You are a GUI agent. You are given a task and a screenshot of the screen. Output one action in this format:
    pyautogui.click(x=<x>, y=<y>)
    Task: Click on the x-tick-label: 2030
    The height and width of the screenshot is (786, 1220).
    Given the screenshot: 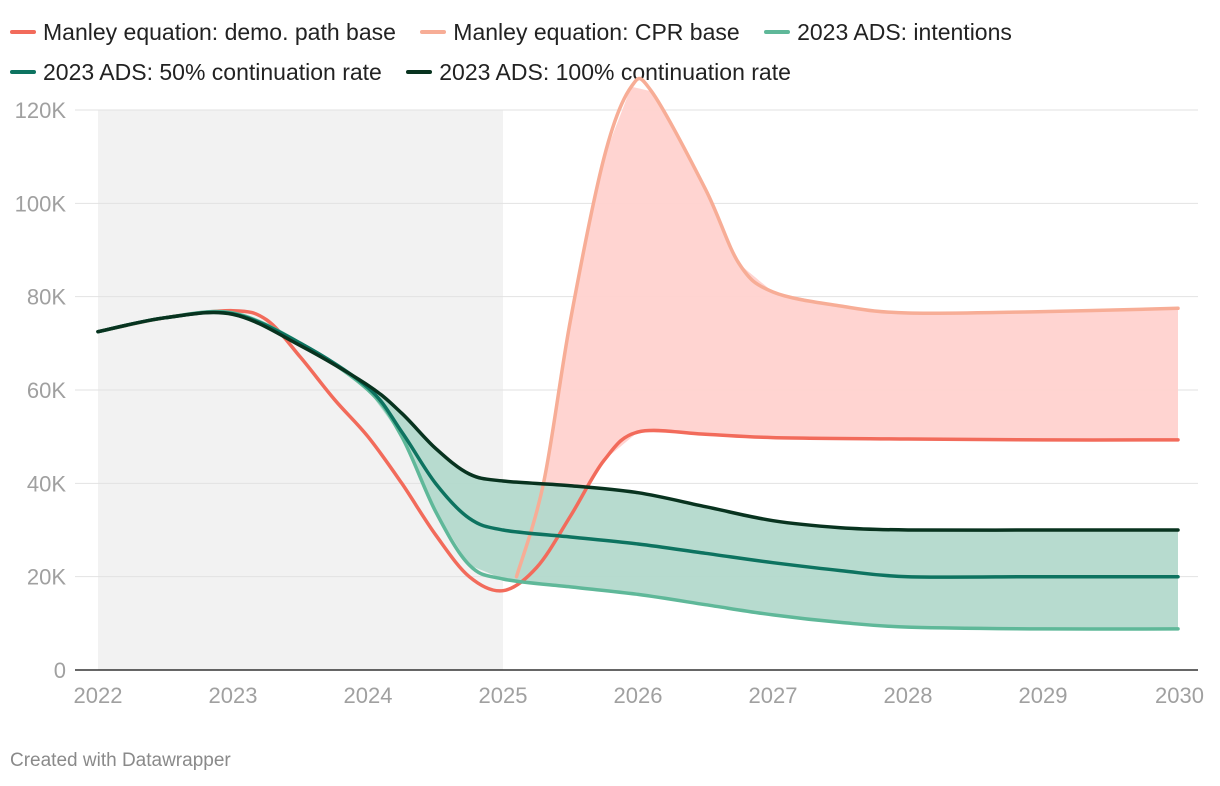 What is the action you would take?
    pyautogui.click(x=1179, y=695)
    